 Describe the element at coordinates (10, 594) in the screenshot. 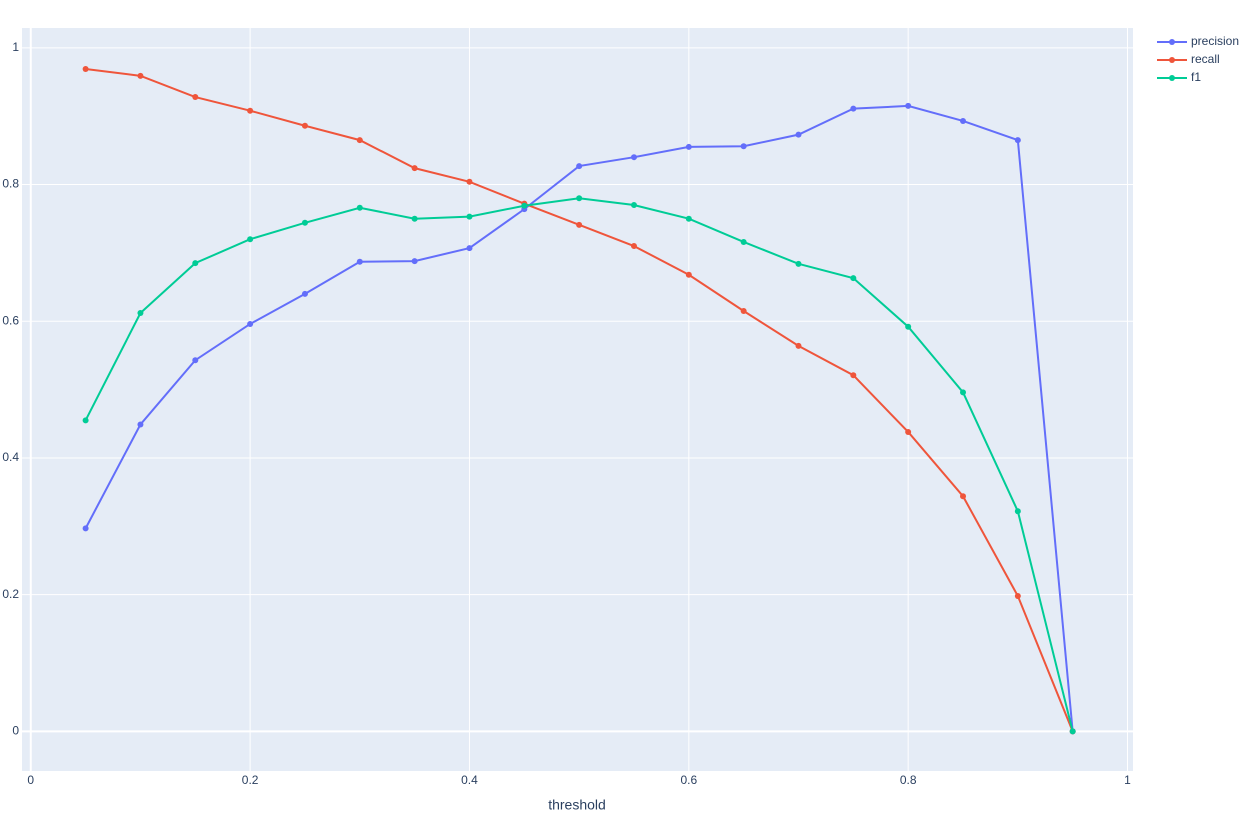

I see `y-tick-label: 0.2` at that location.